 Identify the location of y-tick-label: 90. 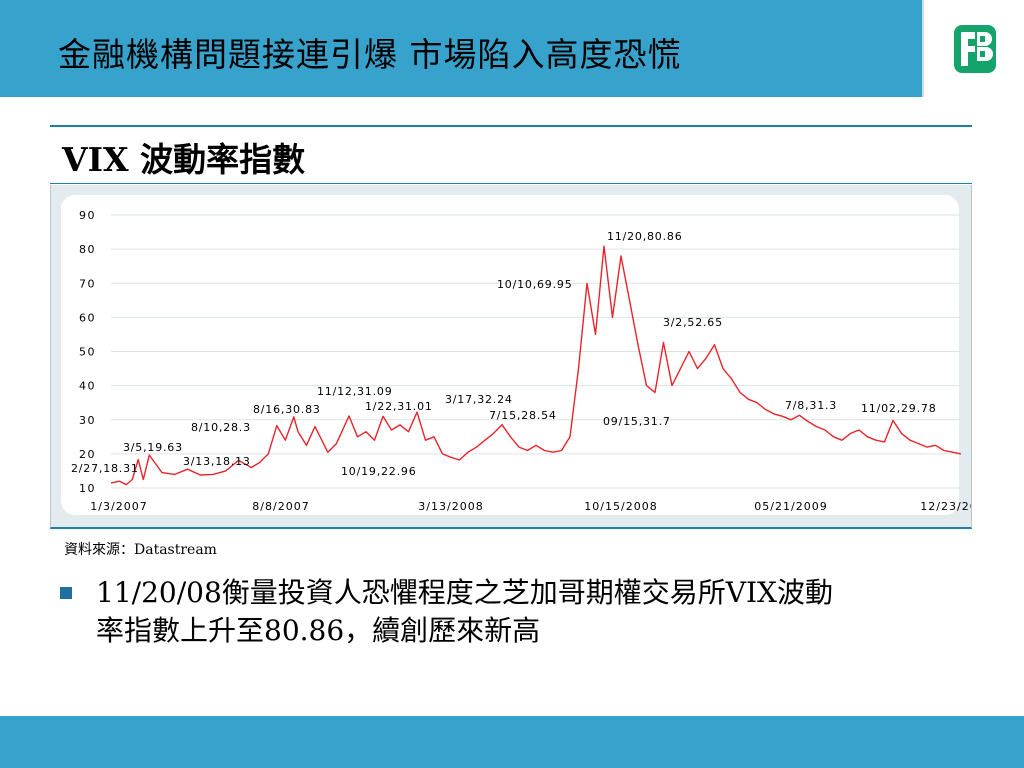
(87, 215).